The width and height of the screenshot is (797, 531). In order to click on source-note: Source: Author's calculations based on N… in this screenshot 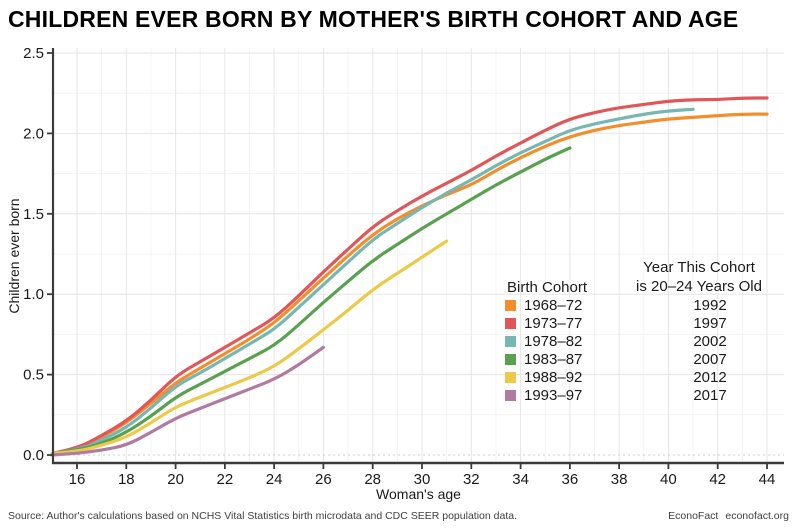, I will do `click(262, 516)`.